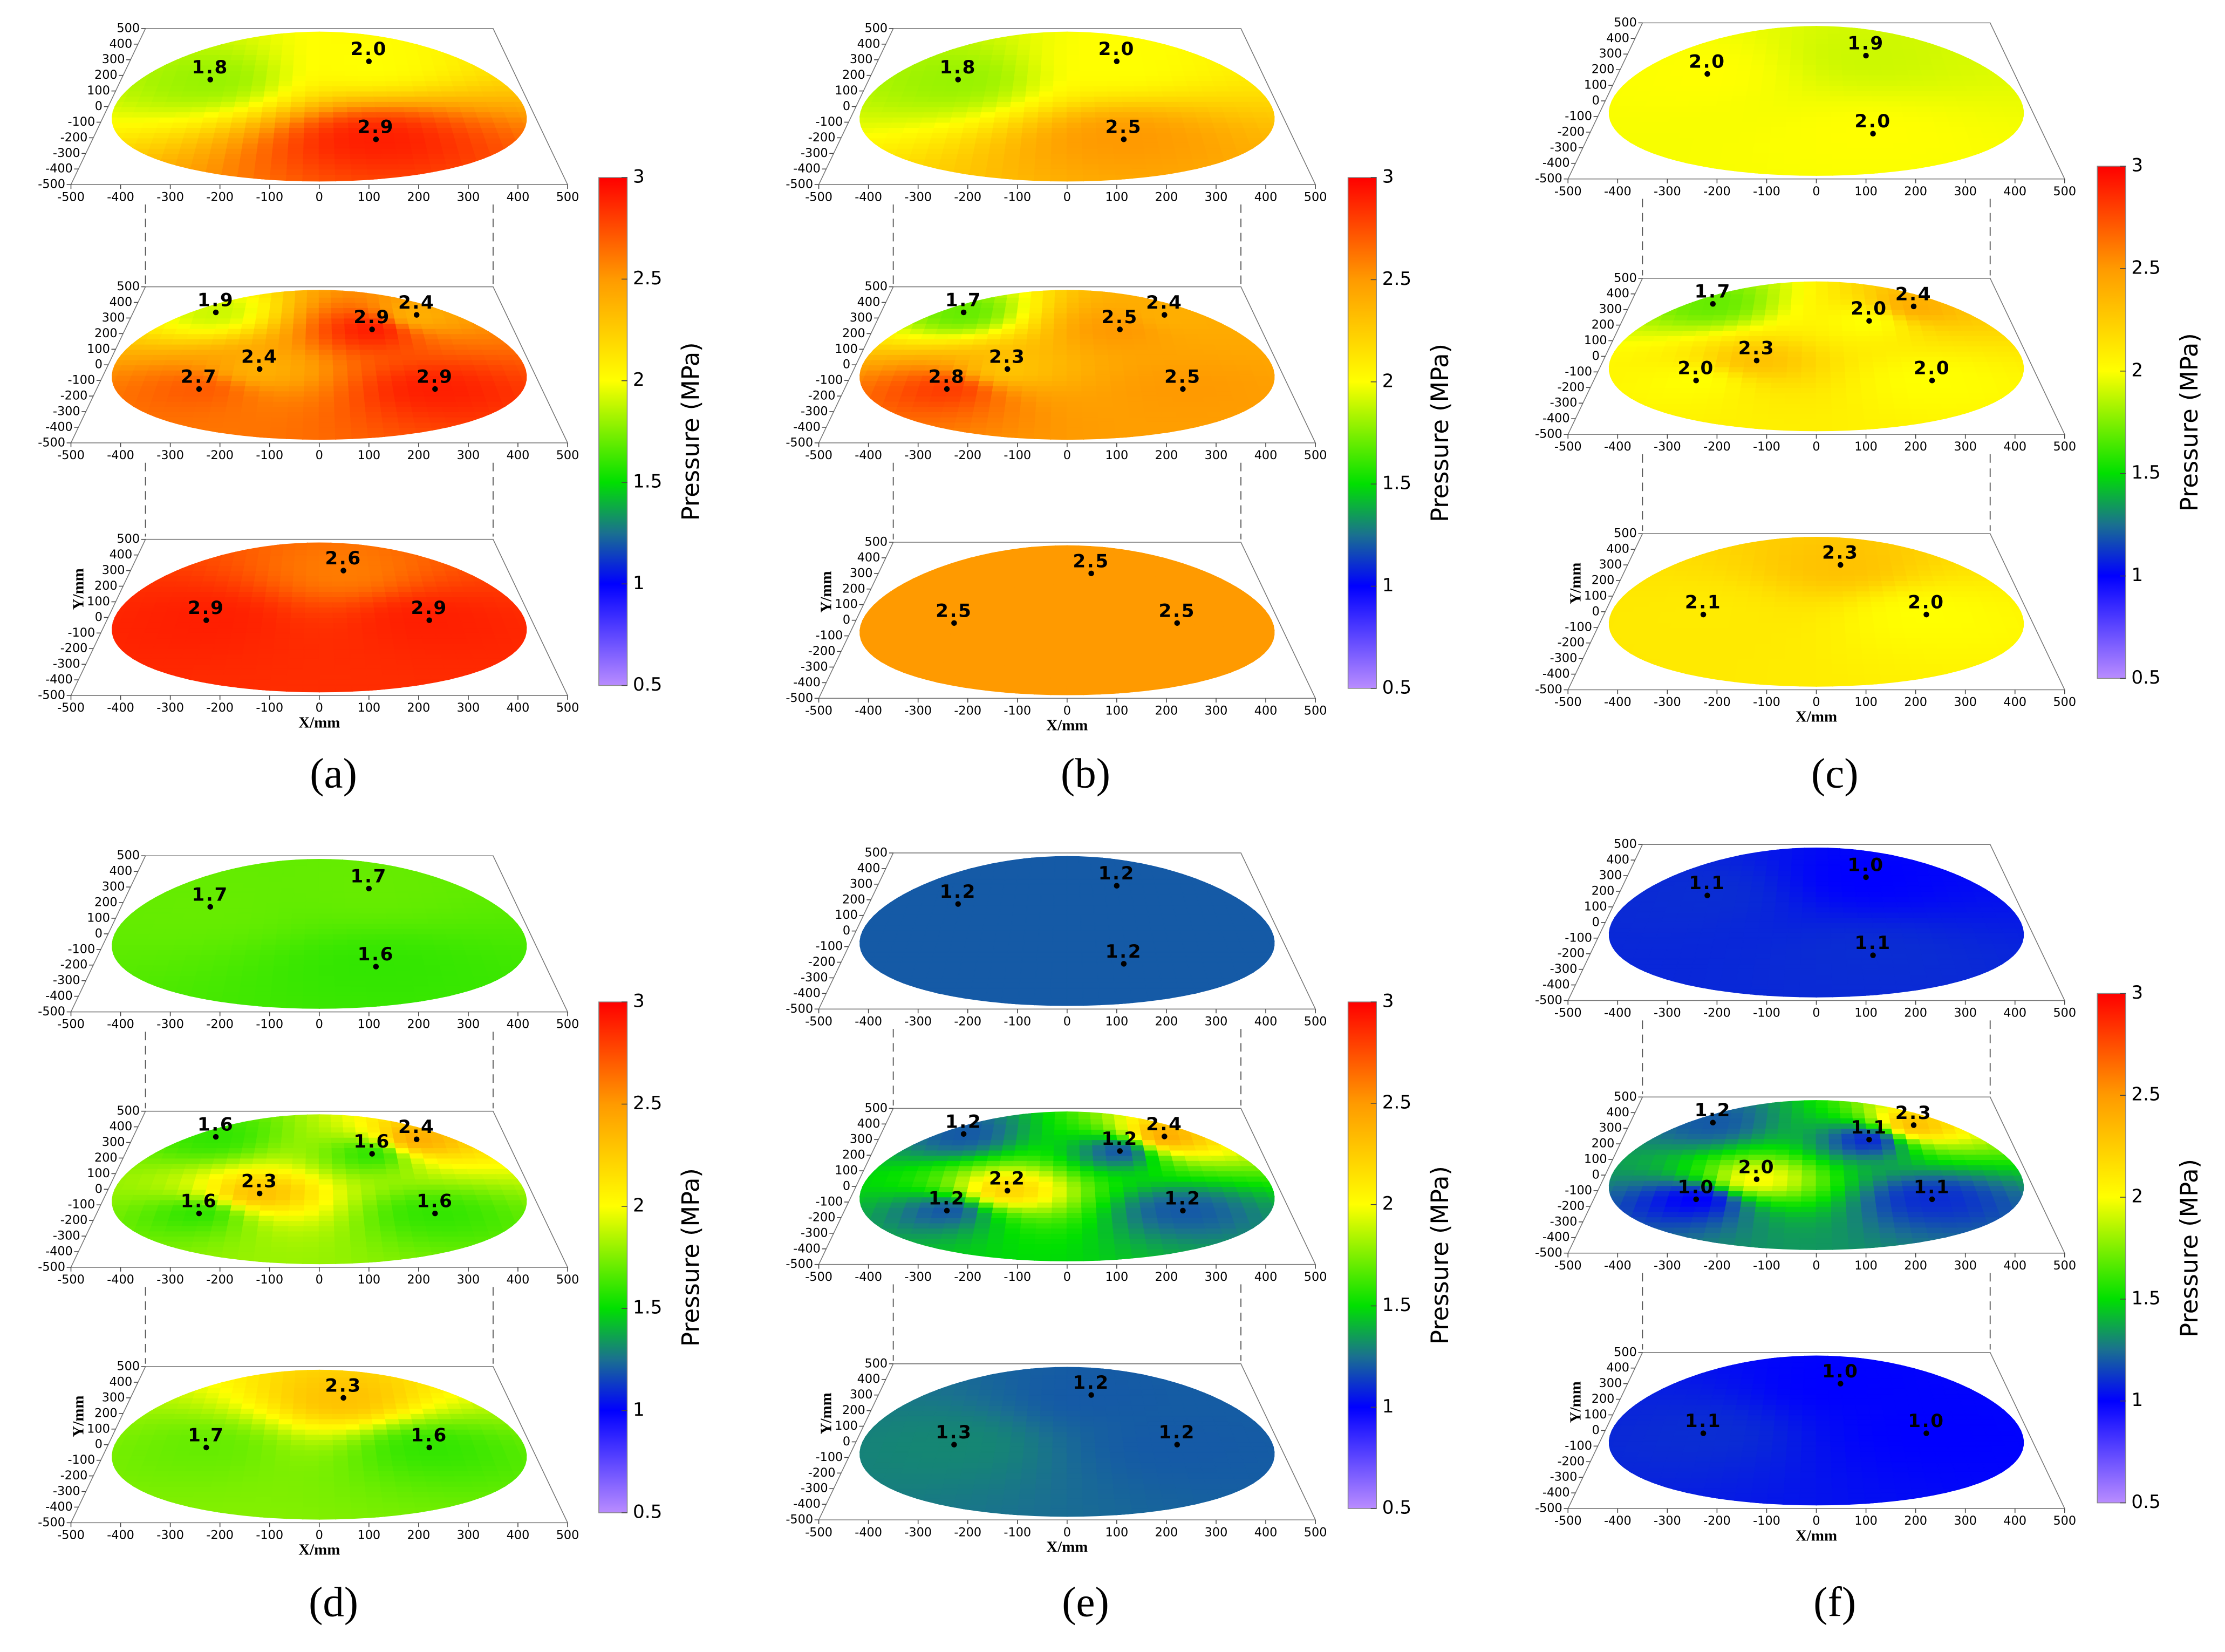  I want to click on y-tick-label: 200, so click(106, 75).